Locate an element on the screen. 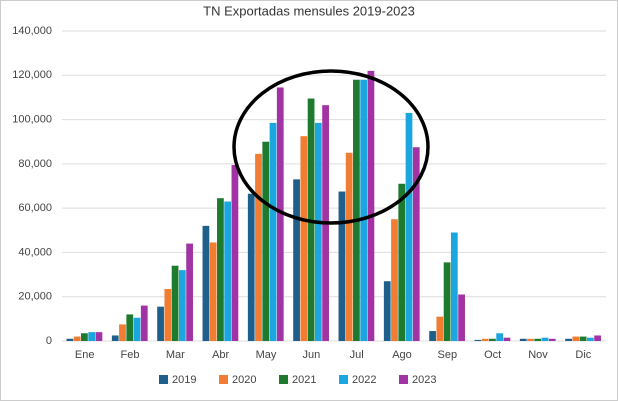 This screenshot has height=401, width=618. y-tick-label: 120,000 is located at coordinates (32, 75).